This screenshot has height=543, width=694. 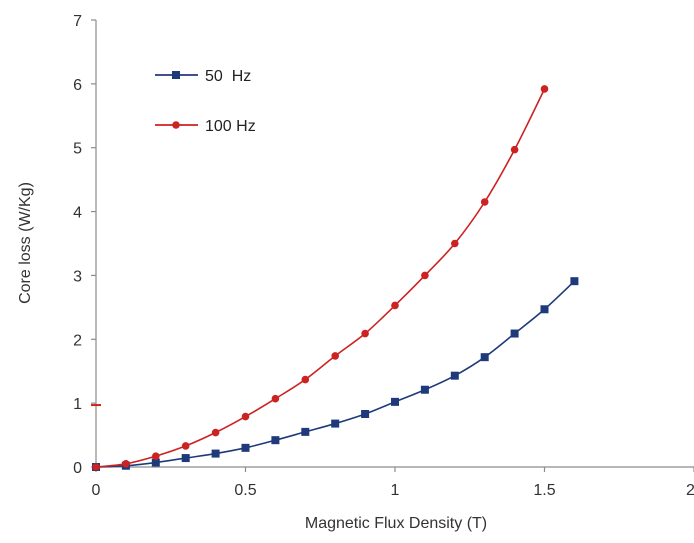 I want to click on y-tick-label: 5, so click(x=77, y=149).